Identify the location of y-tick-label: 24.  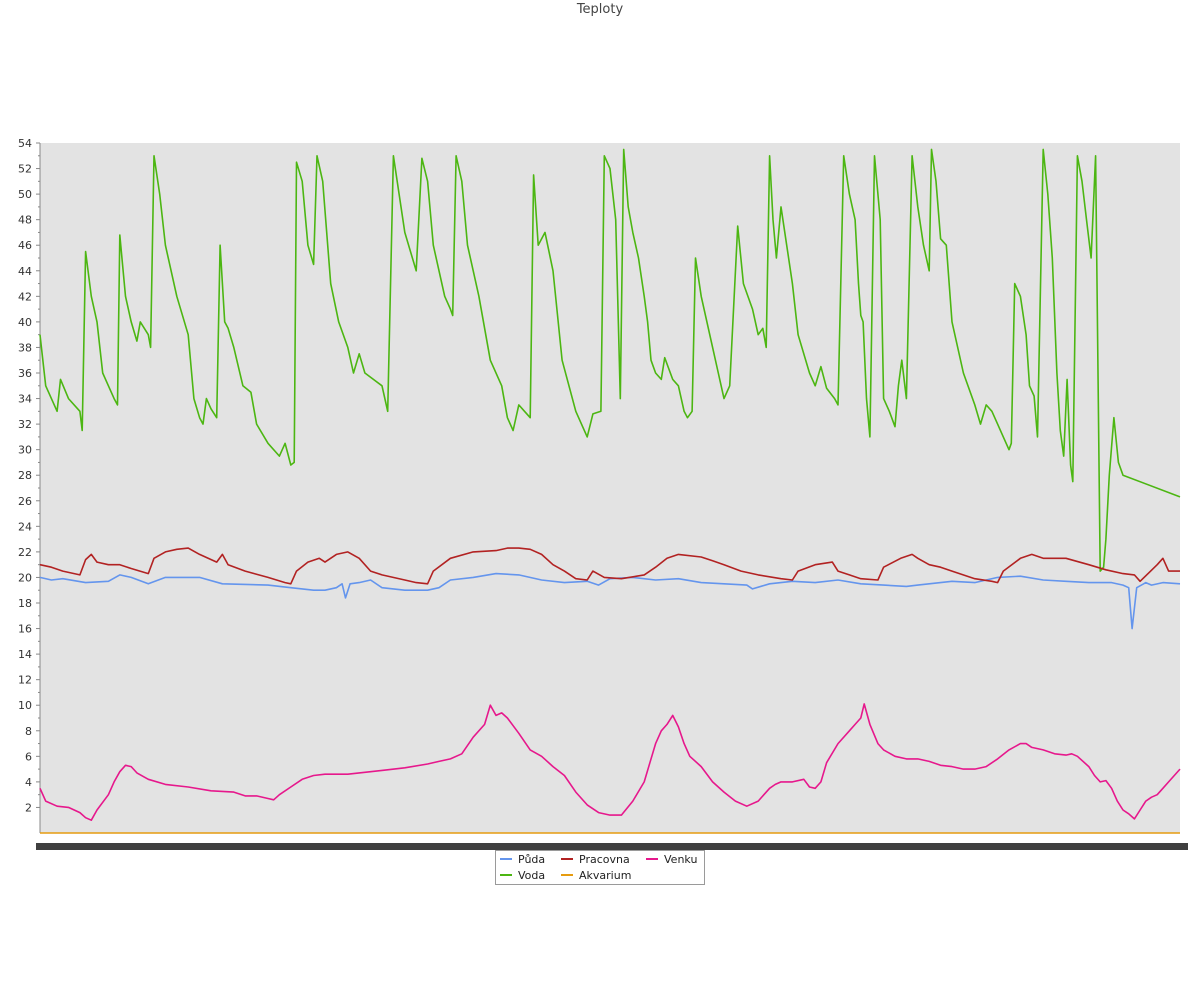
(25, 526).